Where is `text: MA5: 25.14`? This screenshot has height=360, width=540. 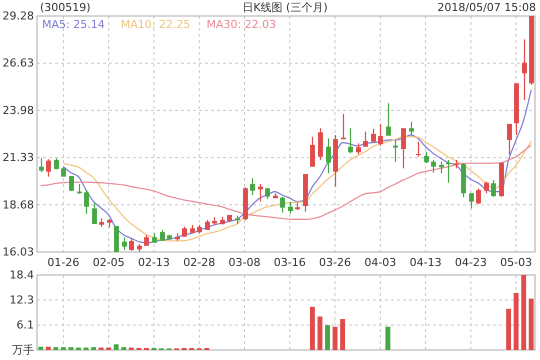 text: MA5: 25.14 is located at coordinates (73, 24).